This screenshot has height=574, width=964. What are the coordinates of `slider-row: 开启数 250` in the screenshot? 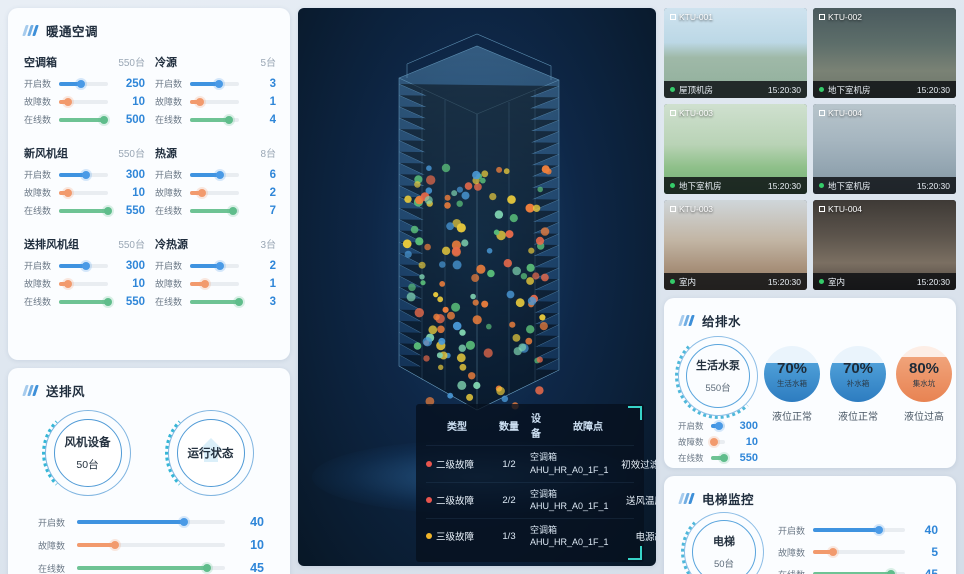 It's located at (84, 83).